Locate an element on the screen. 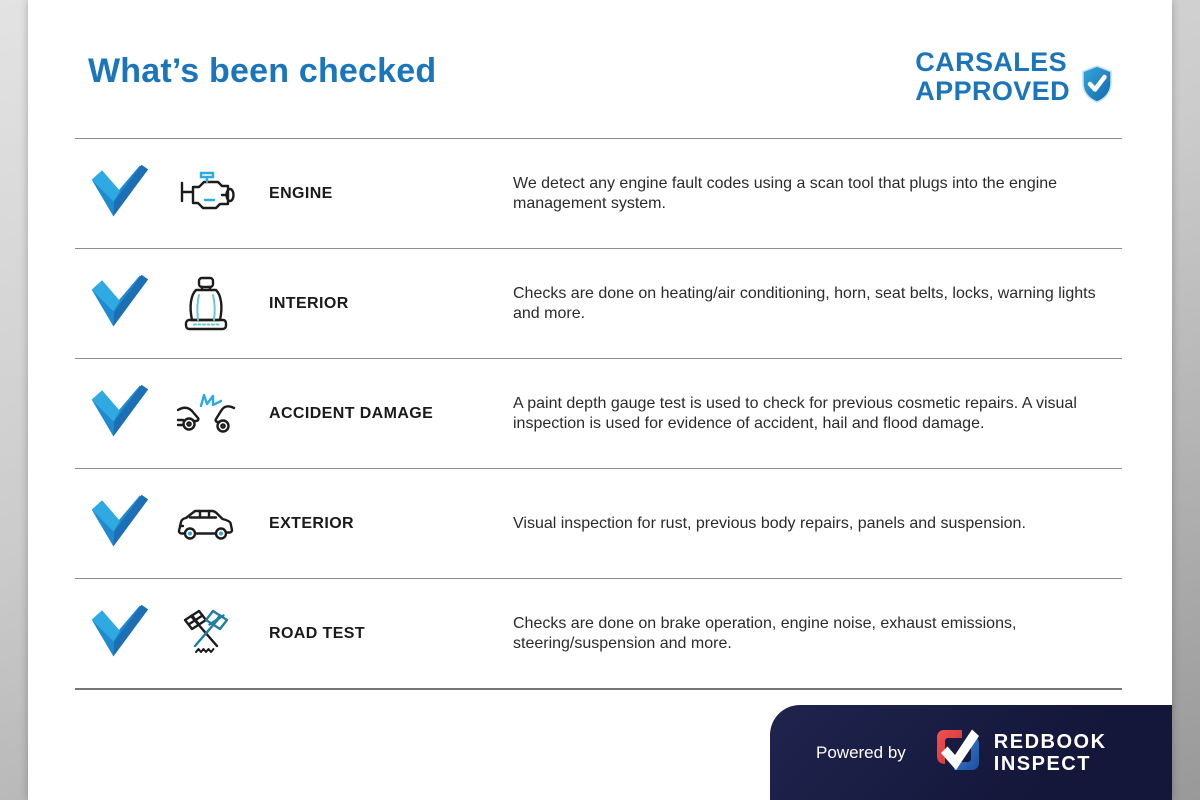  redbook-wordmark: REDBOOK INSPECT is located at coordinates (1050, 753).